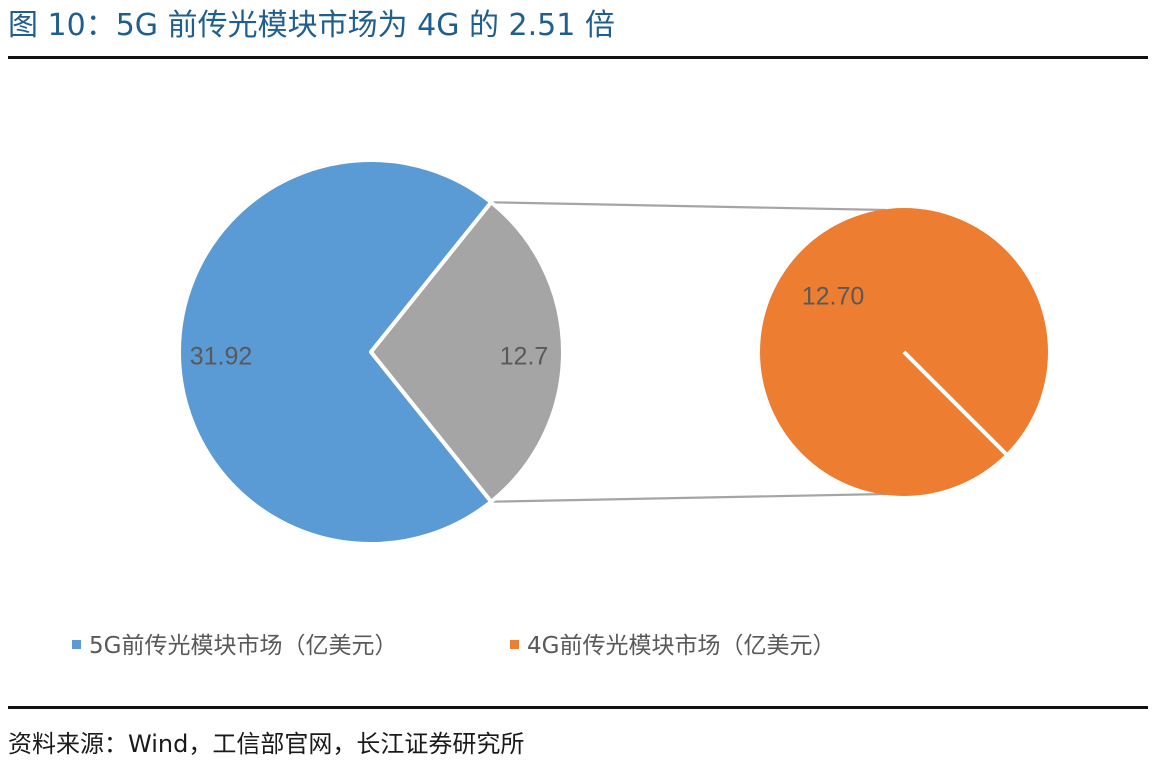 This screenshot has height=763, width=1156. I want to click on slice-5g, so click(335, 352).